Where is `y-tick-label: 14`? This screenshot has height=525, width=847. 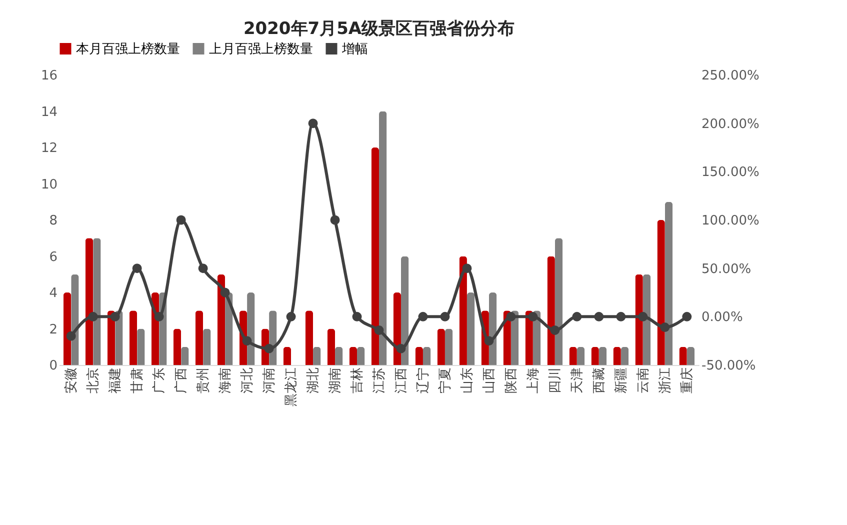 y-tick-label: 14 is located at coordinates (49, 112).